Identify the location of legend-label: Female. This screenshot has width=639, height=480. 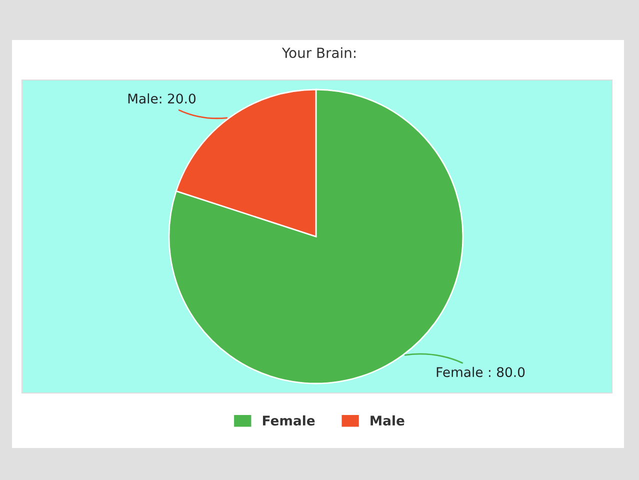
(288, 420).